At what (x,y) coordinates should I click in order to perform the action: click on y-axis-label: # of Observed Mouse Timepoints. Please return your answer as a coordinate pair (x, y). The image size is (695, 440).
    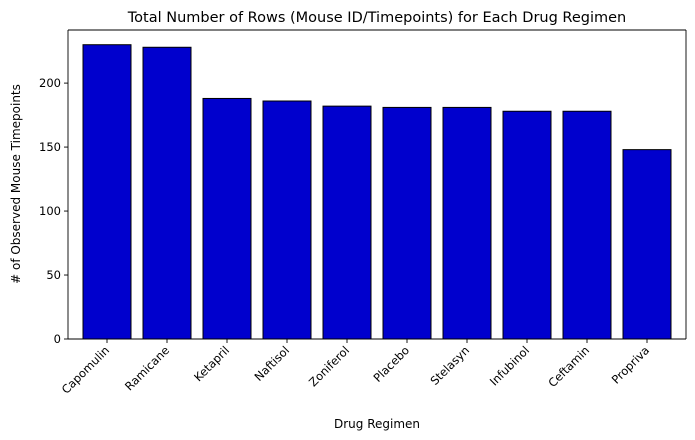
    Looking at the image, I should click on (16, 184).